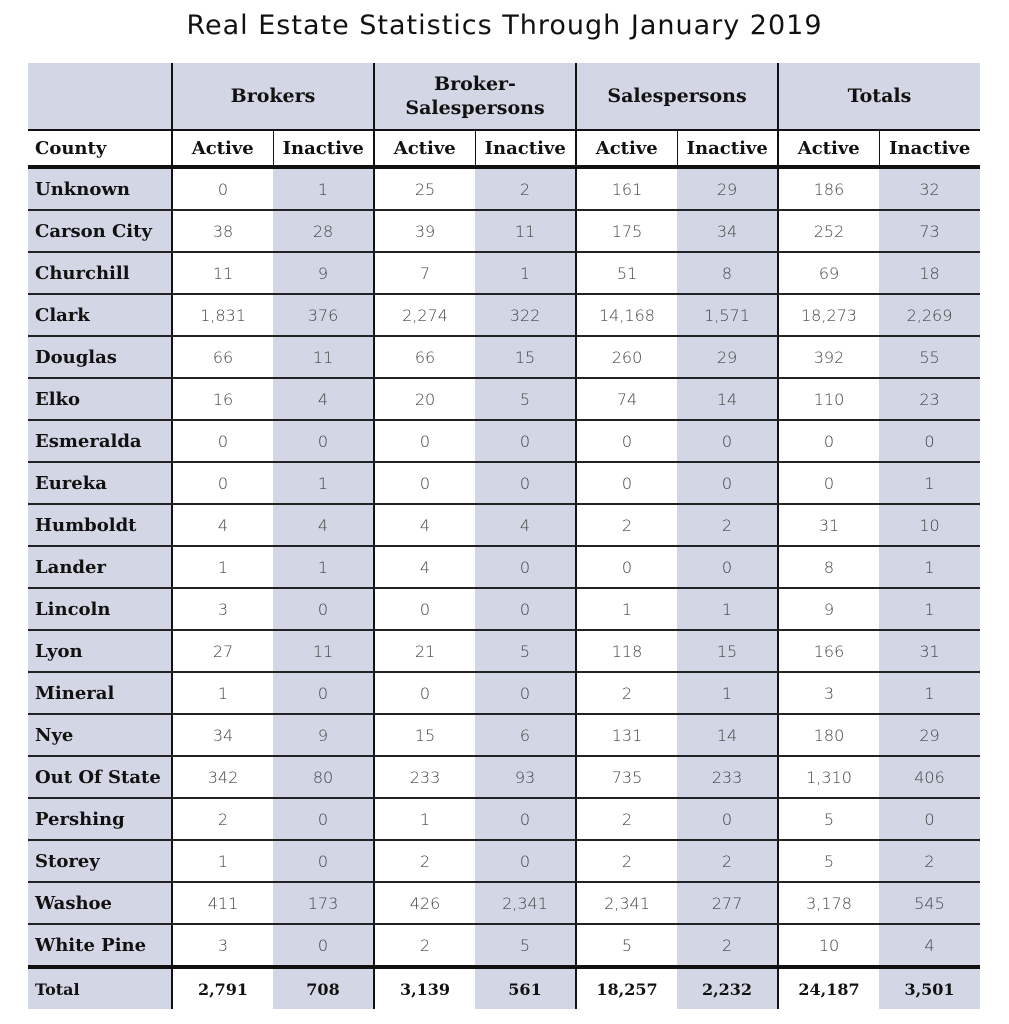 The width and height of the screenshot is (1009, 1024). Describe the element at coordinates (727, 231) in the screenshot. I see `inactive-cell: 34` at that location.